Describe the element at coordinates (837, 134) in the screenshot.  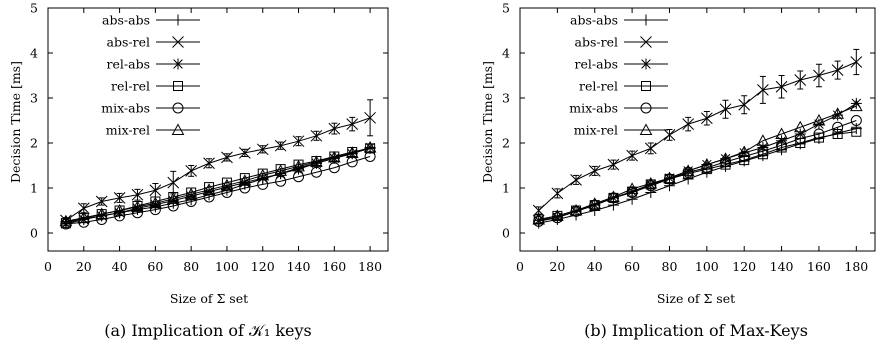
I see `data-point-rel-rel-shape` at that location.